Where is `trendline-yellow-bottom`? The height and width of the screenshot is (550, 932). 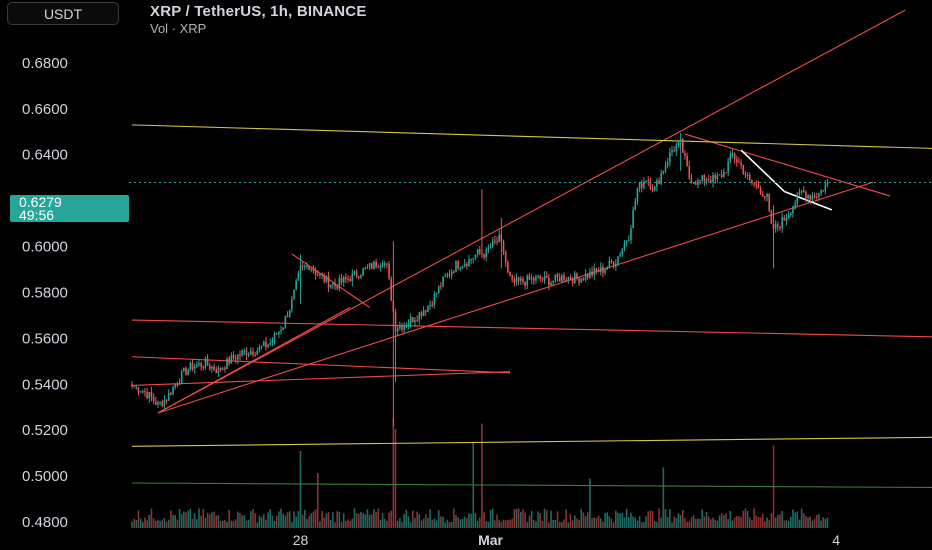 trendline-yellow-bottom is located at coordinates (531, 441).